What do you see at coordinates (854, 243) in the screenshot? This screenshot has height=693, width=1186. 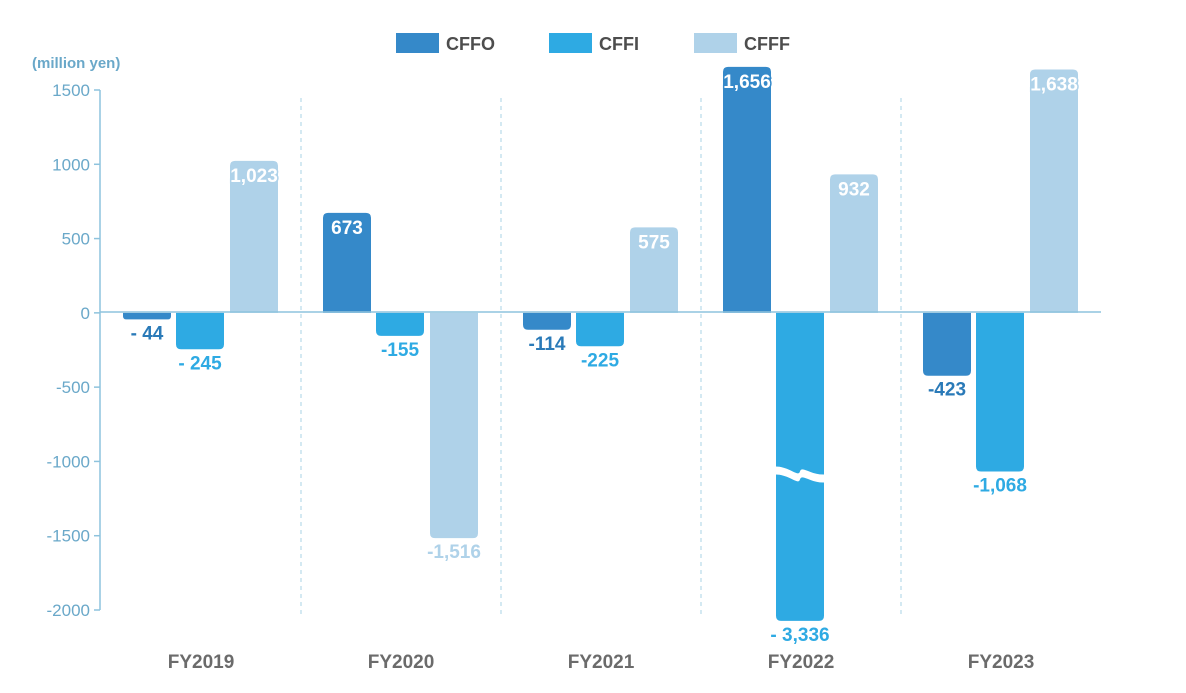 I see `bar-cfff-fy2022` at bounding box center [854, 243].